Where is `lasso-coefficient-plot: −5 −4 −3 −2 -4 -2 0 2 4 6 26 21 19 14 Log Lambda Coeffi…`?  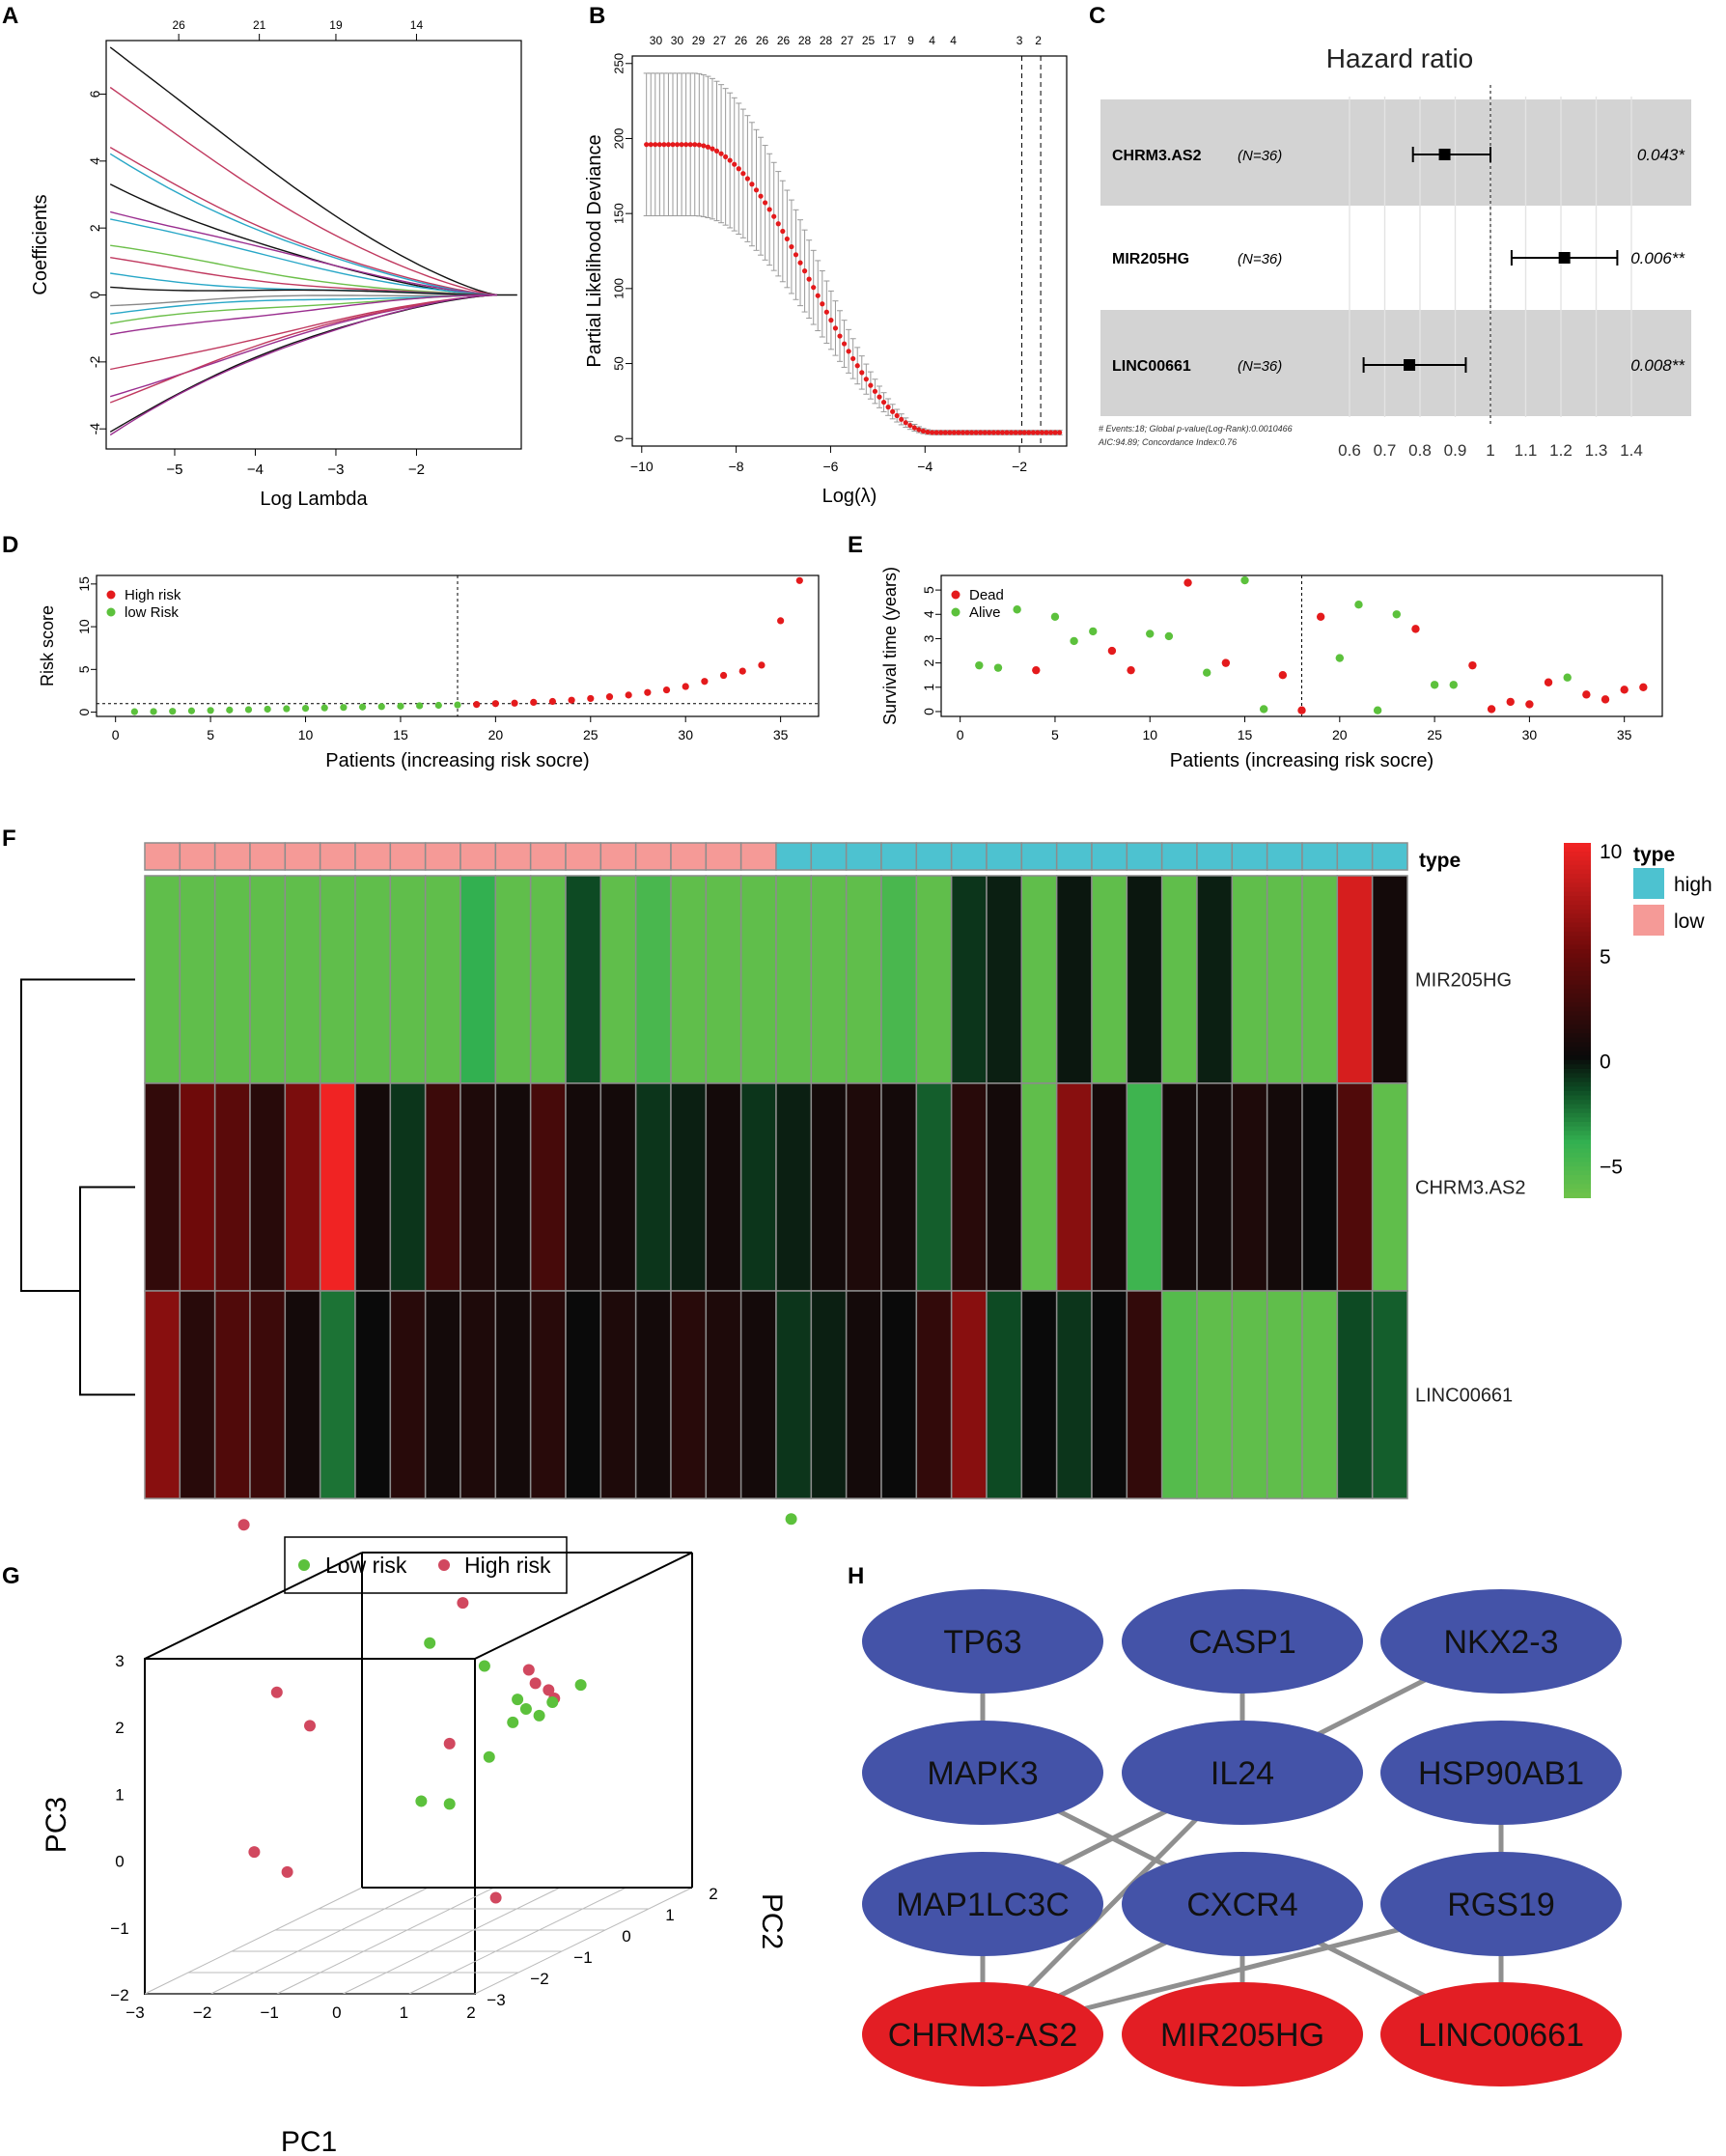
lasso-coefficient-plot: −5 −4 −3 −2 -4 -2 0 2 4 6 26 21 19 14 Log Lambda Coeffi… is located at coordinates (276, 264).